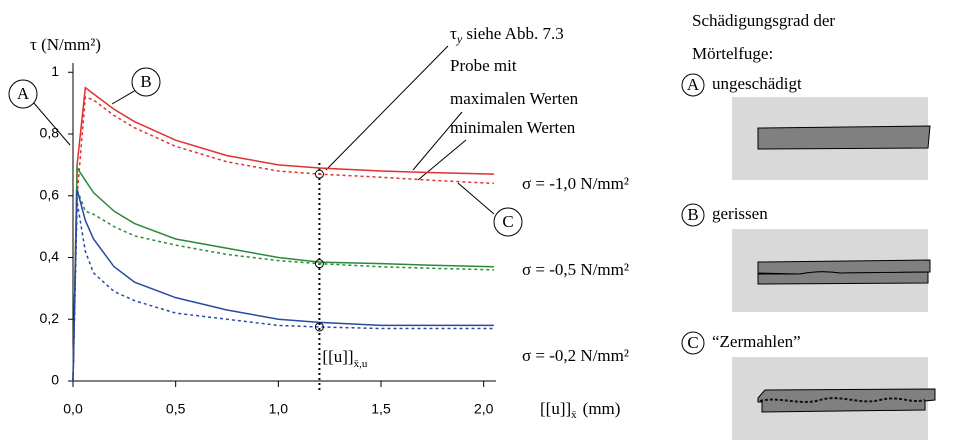 This screenshot has width=968, height=440. What do you see at coordinates (337, 356) in the screenshot?
I see `marker-label-main: [[u]]` at bounding box center [337, 356].